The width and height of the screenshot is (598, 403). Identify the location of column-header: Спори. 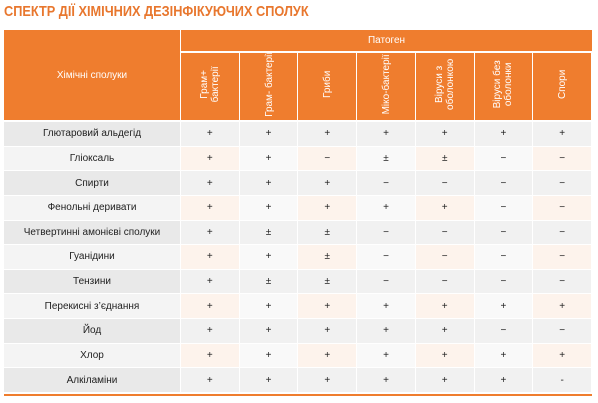
(563, 84).